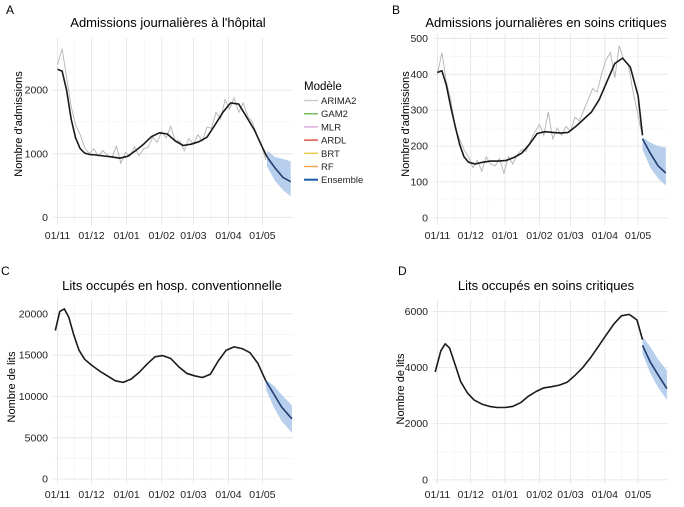 The height and width of the screenshot is (507, 684). What do you see at coordinates (262, 236) in the screenshot?
I see `panel-a-x-tick-label: 01/05` at bounding box center [262, 236].